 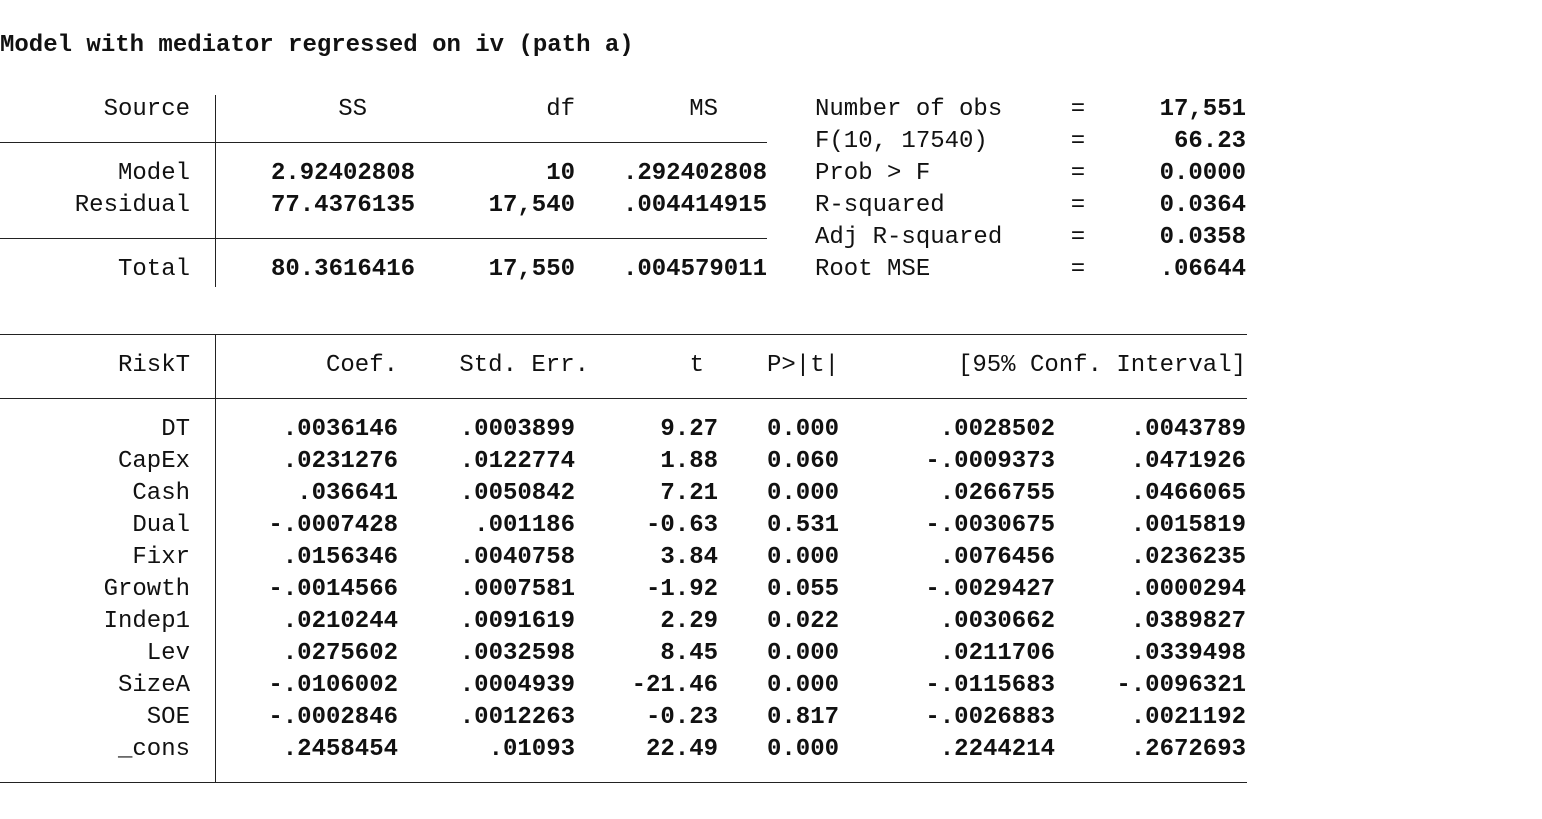 I want to click on stat-value: 0.0358, so click(x=1202, y=237).